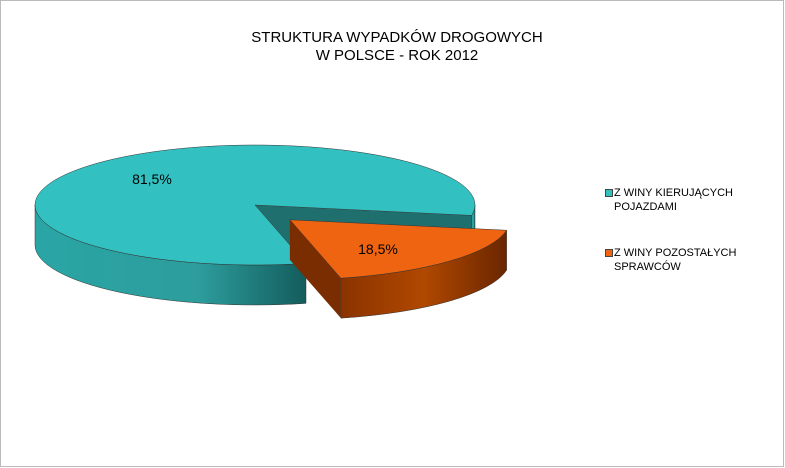 The image size is (785, 468). Describe the element at coordinates (152, 179) in the screenshot. I see `data-label: 81,5%` at that location.